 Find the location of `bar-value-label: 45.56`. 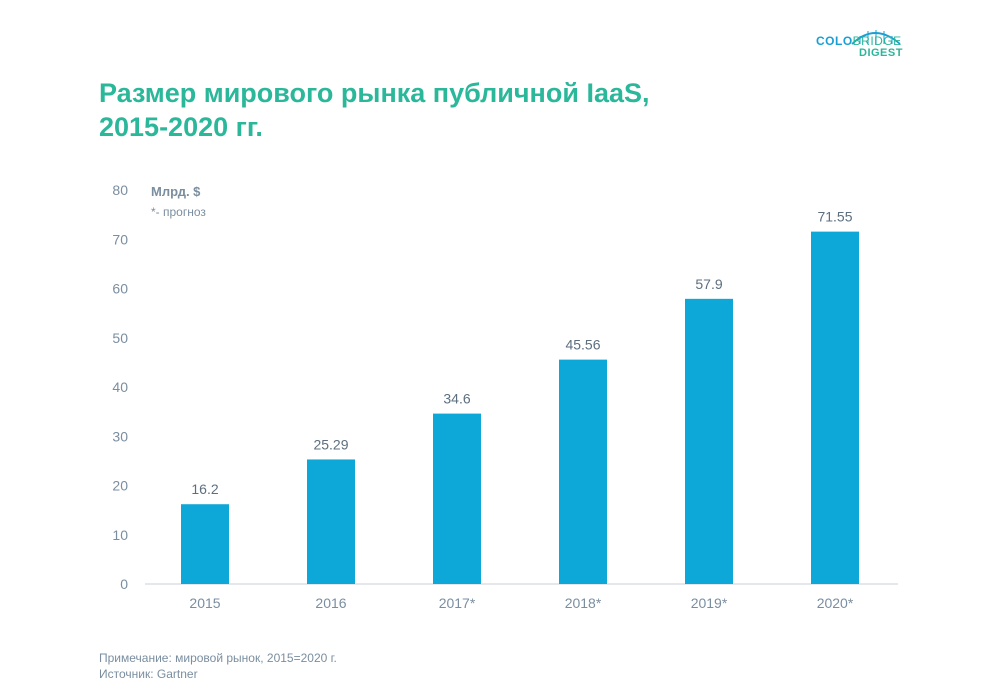

bar-value-label: 45.56 is located at coordinates (582, 345).